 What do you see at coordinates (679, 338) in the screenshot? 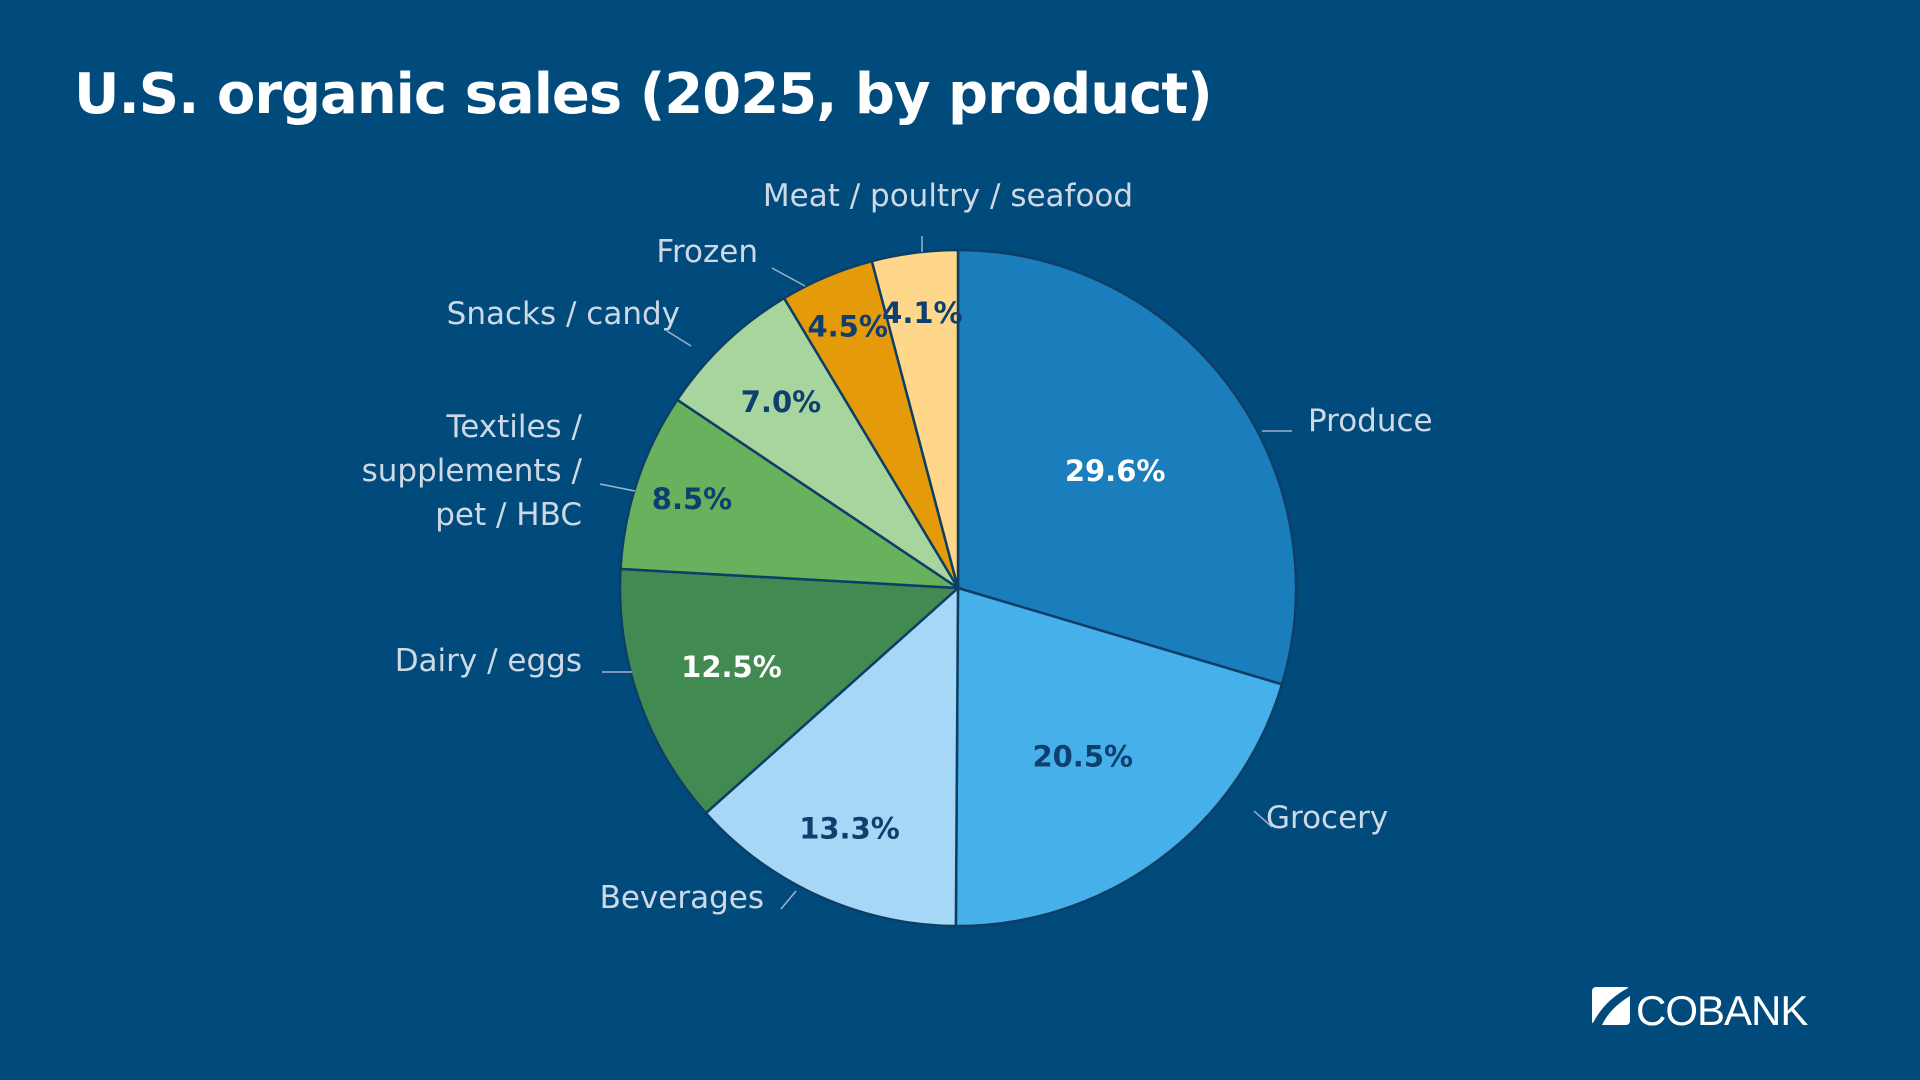
I see `leader-line-snacks-candy` at bounding box center [679, 338].